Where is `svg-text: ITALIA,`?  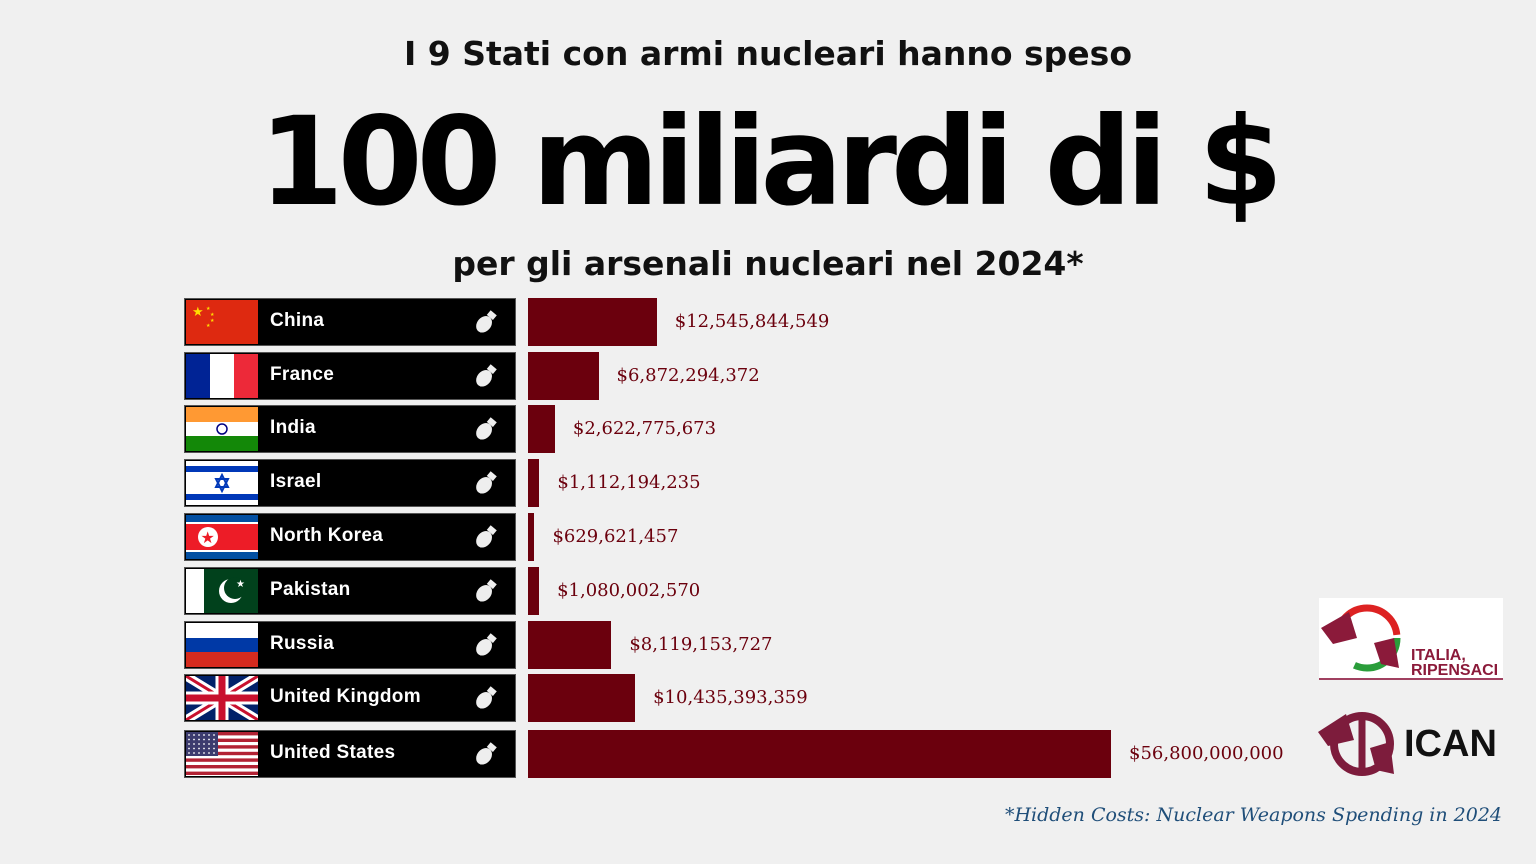
svg-text: ITALIA, is located at coordinates (1438, 655).